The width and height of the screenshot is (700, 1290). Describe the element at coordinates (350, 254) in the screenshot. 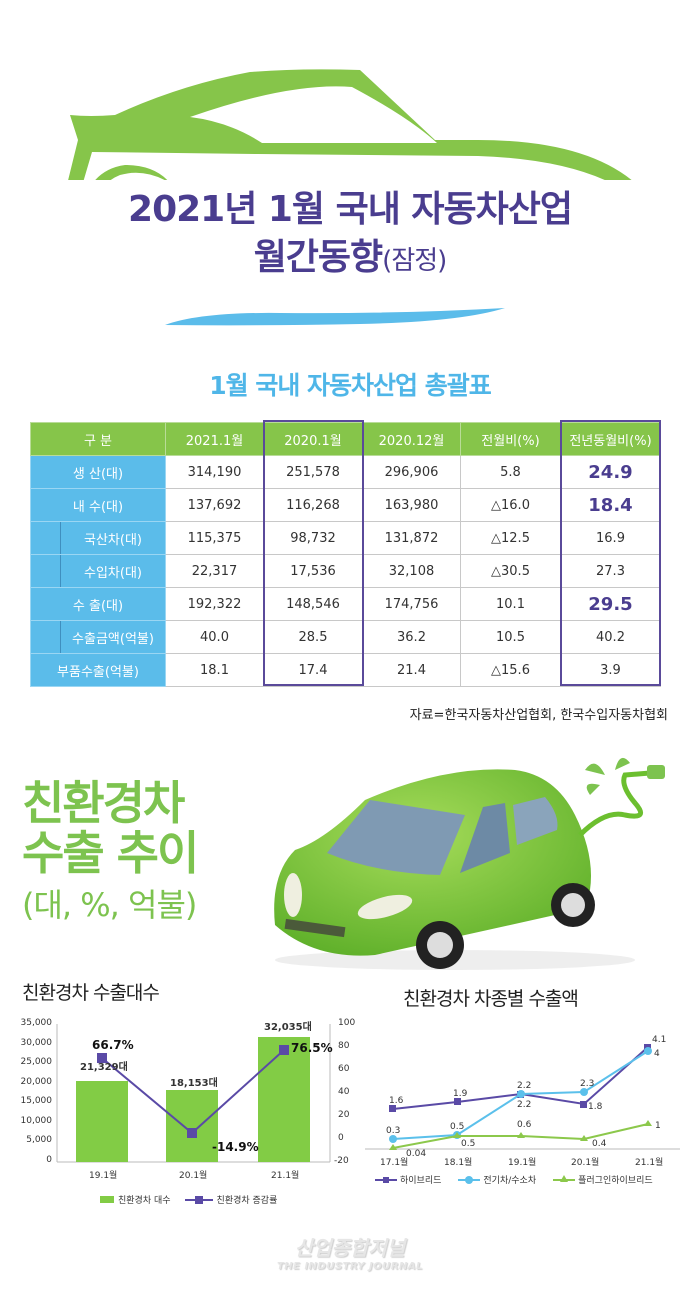

I see `page-subtitle: 월간동향(잠정)` at that location.